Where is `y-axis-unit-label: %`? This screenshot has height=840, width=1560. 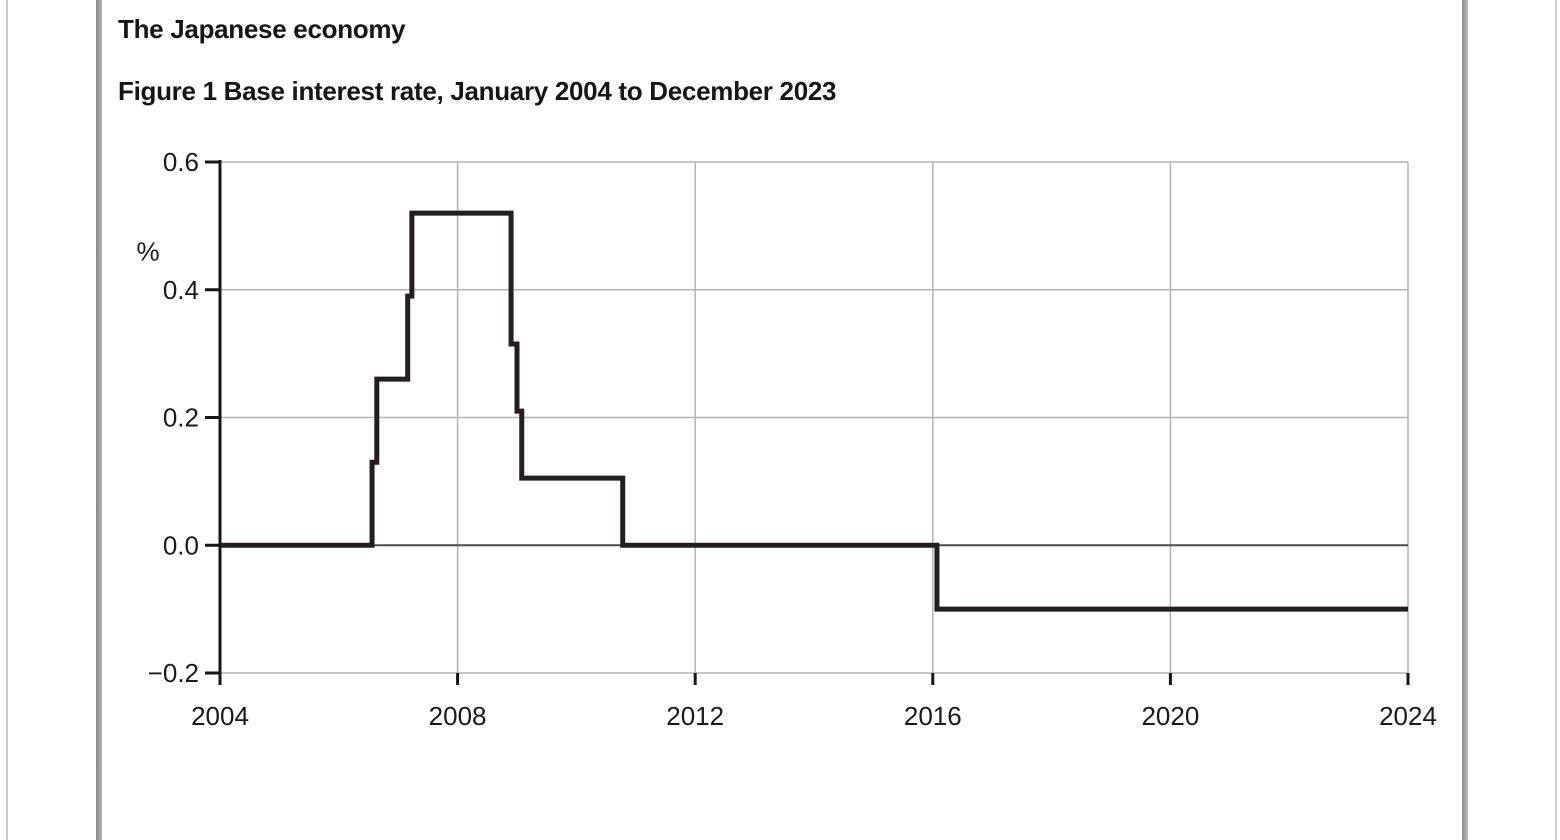
y-axis-unit-label: % is located at coordinates (147, 251).